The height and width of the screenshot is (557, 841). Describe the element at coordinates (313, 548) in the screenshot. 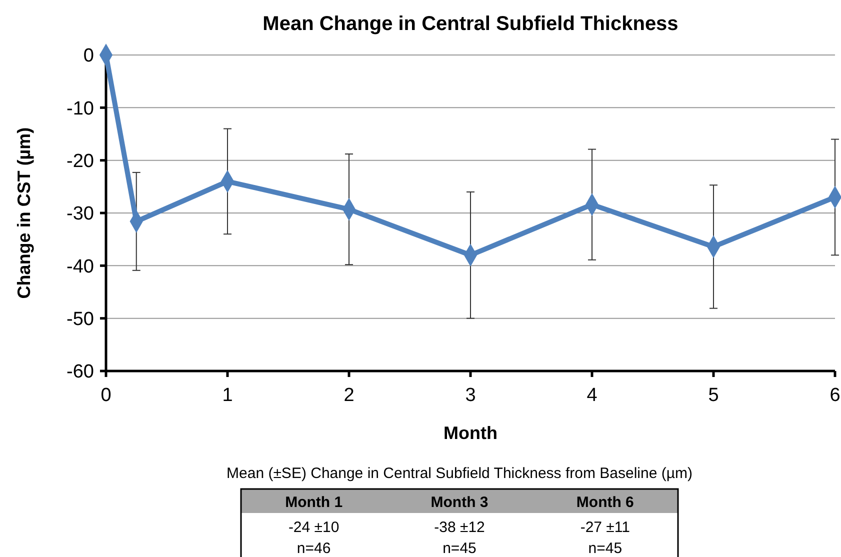

I see `text: n=46` at that location.